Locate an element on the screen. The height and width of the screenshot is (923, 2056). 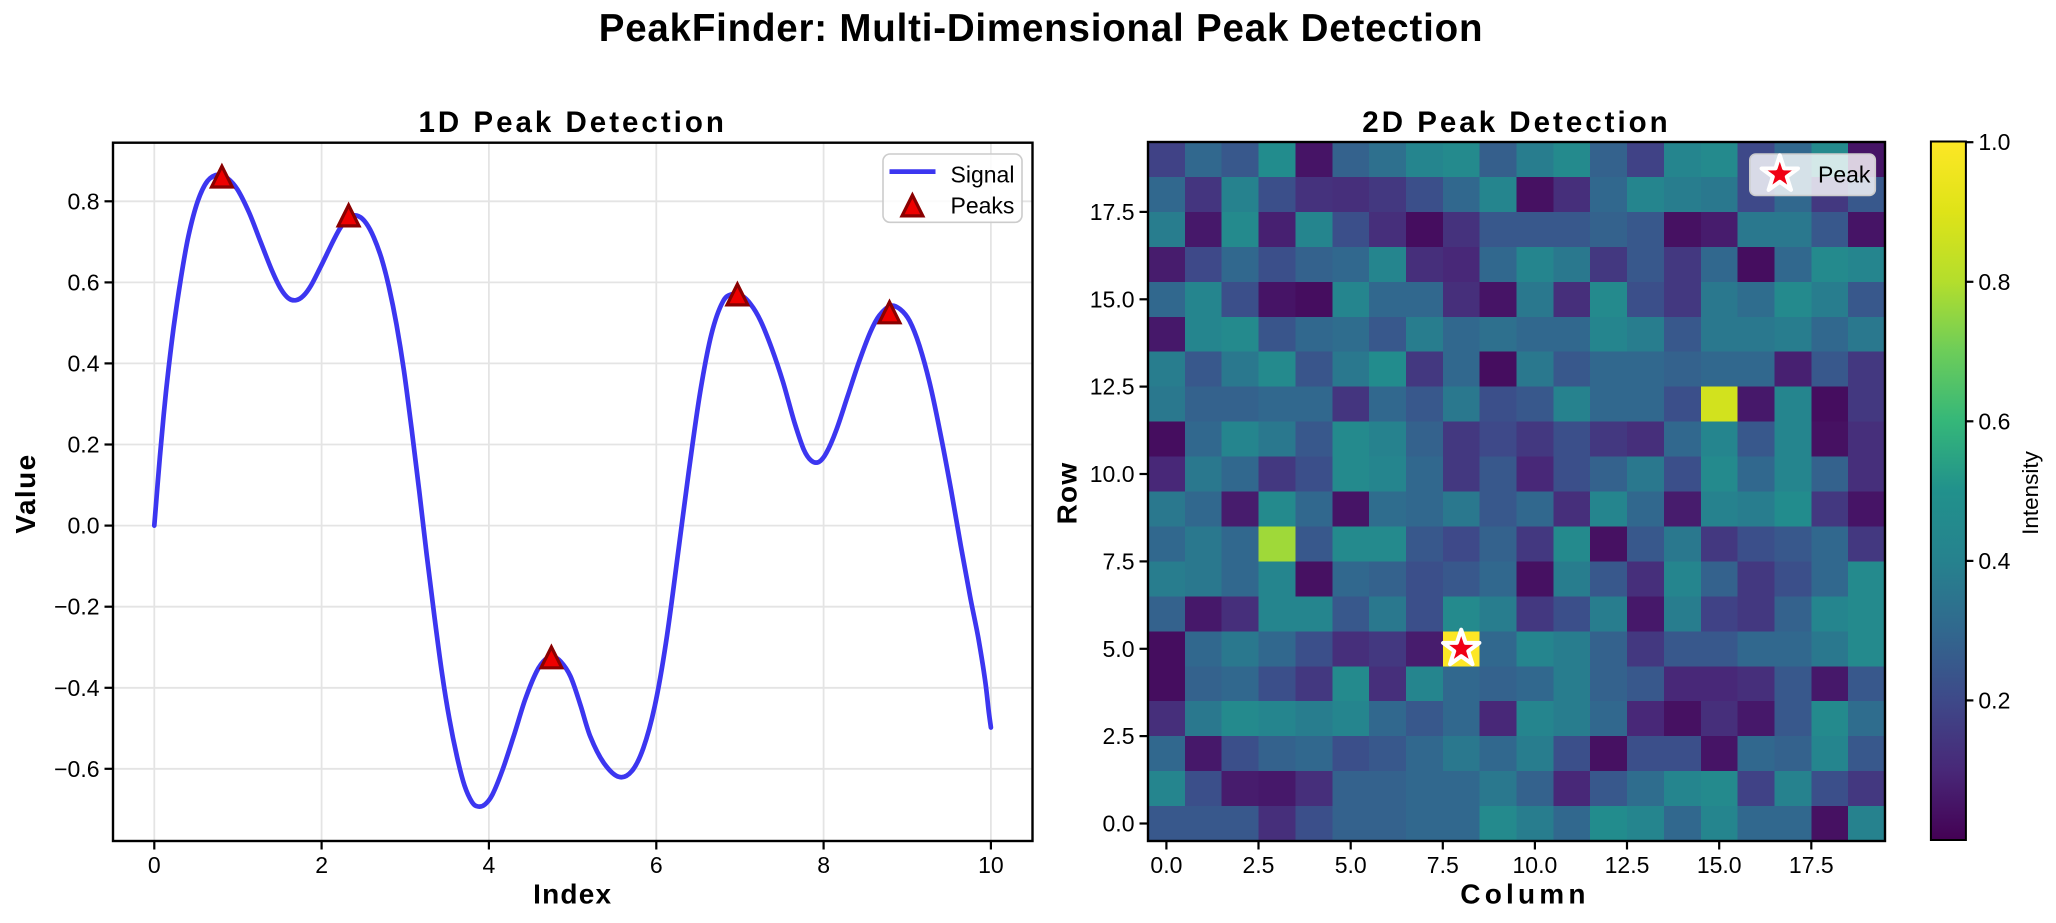
svg-text: Index is located at coordinates (572, 894).